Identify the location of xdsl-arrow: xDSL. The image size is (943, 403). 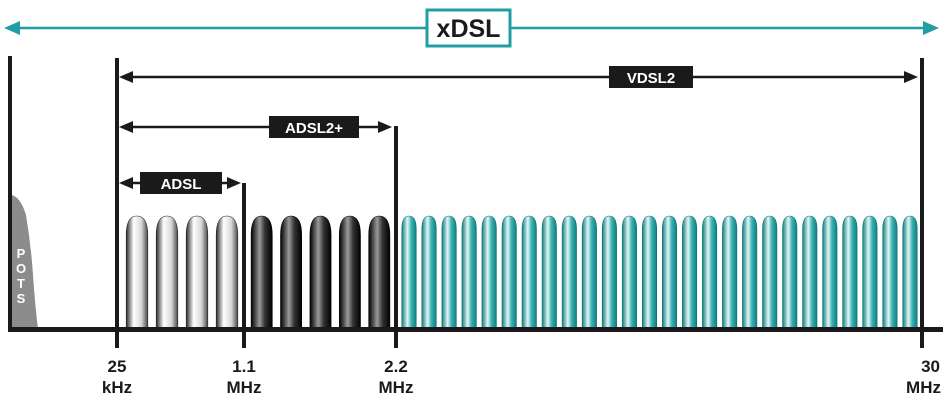
(471, 28).